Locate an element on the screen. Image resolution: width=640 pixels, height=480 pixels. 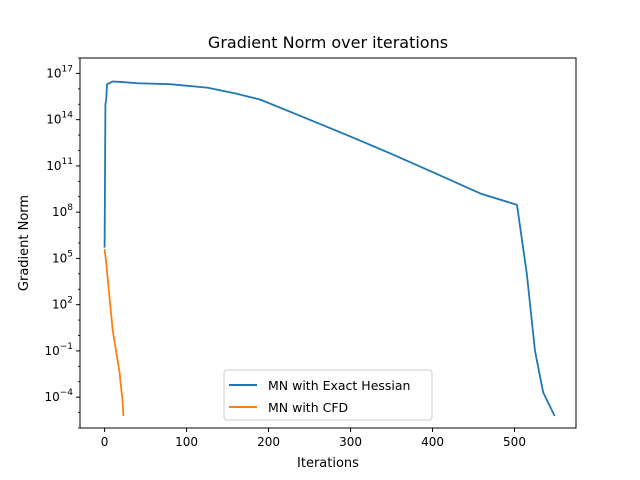
x-axis-ticks: 0 100 200 300 400 500 is located at coordinates (313, 438).